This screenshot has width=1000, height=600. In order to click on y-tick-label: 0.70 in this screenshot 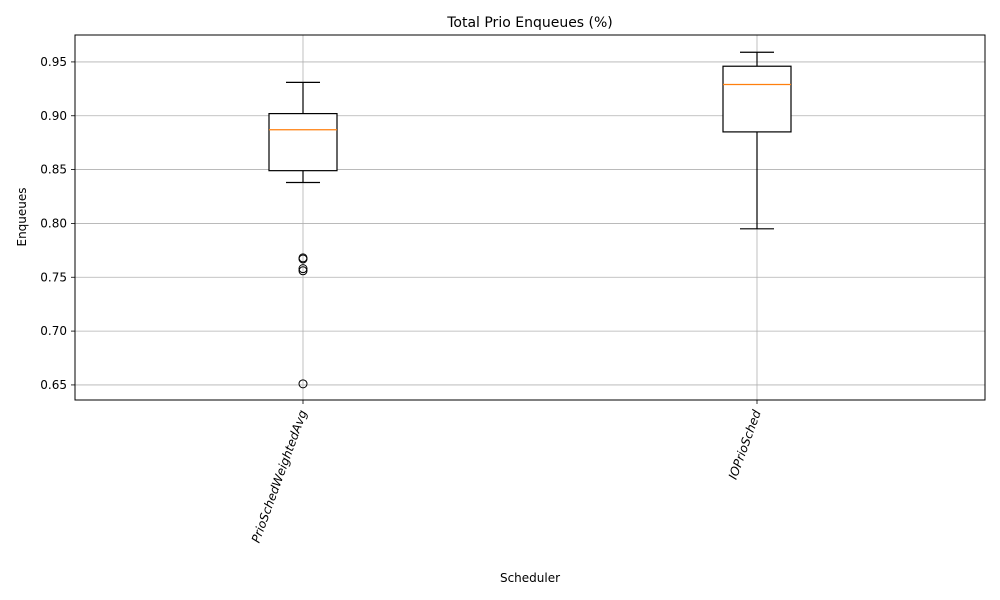, I will do `click(53, 331)`.